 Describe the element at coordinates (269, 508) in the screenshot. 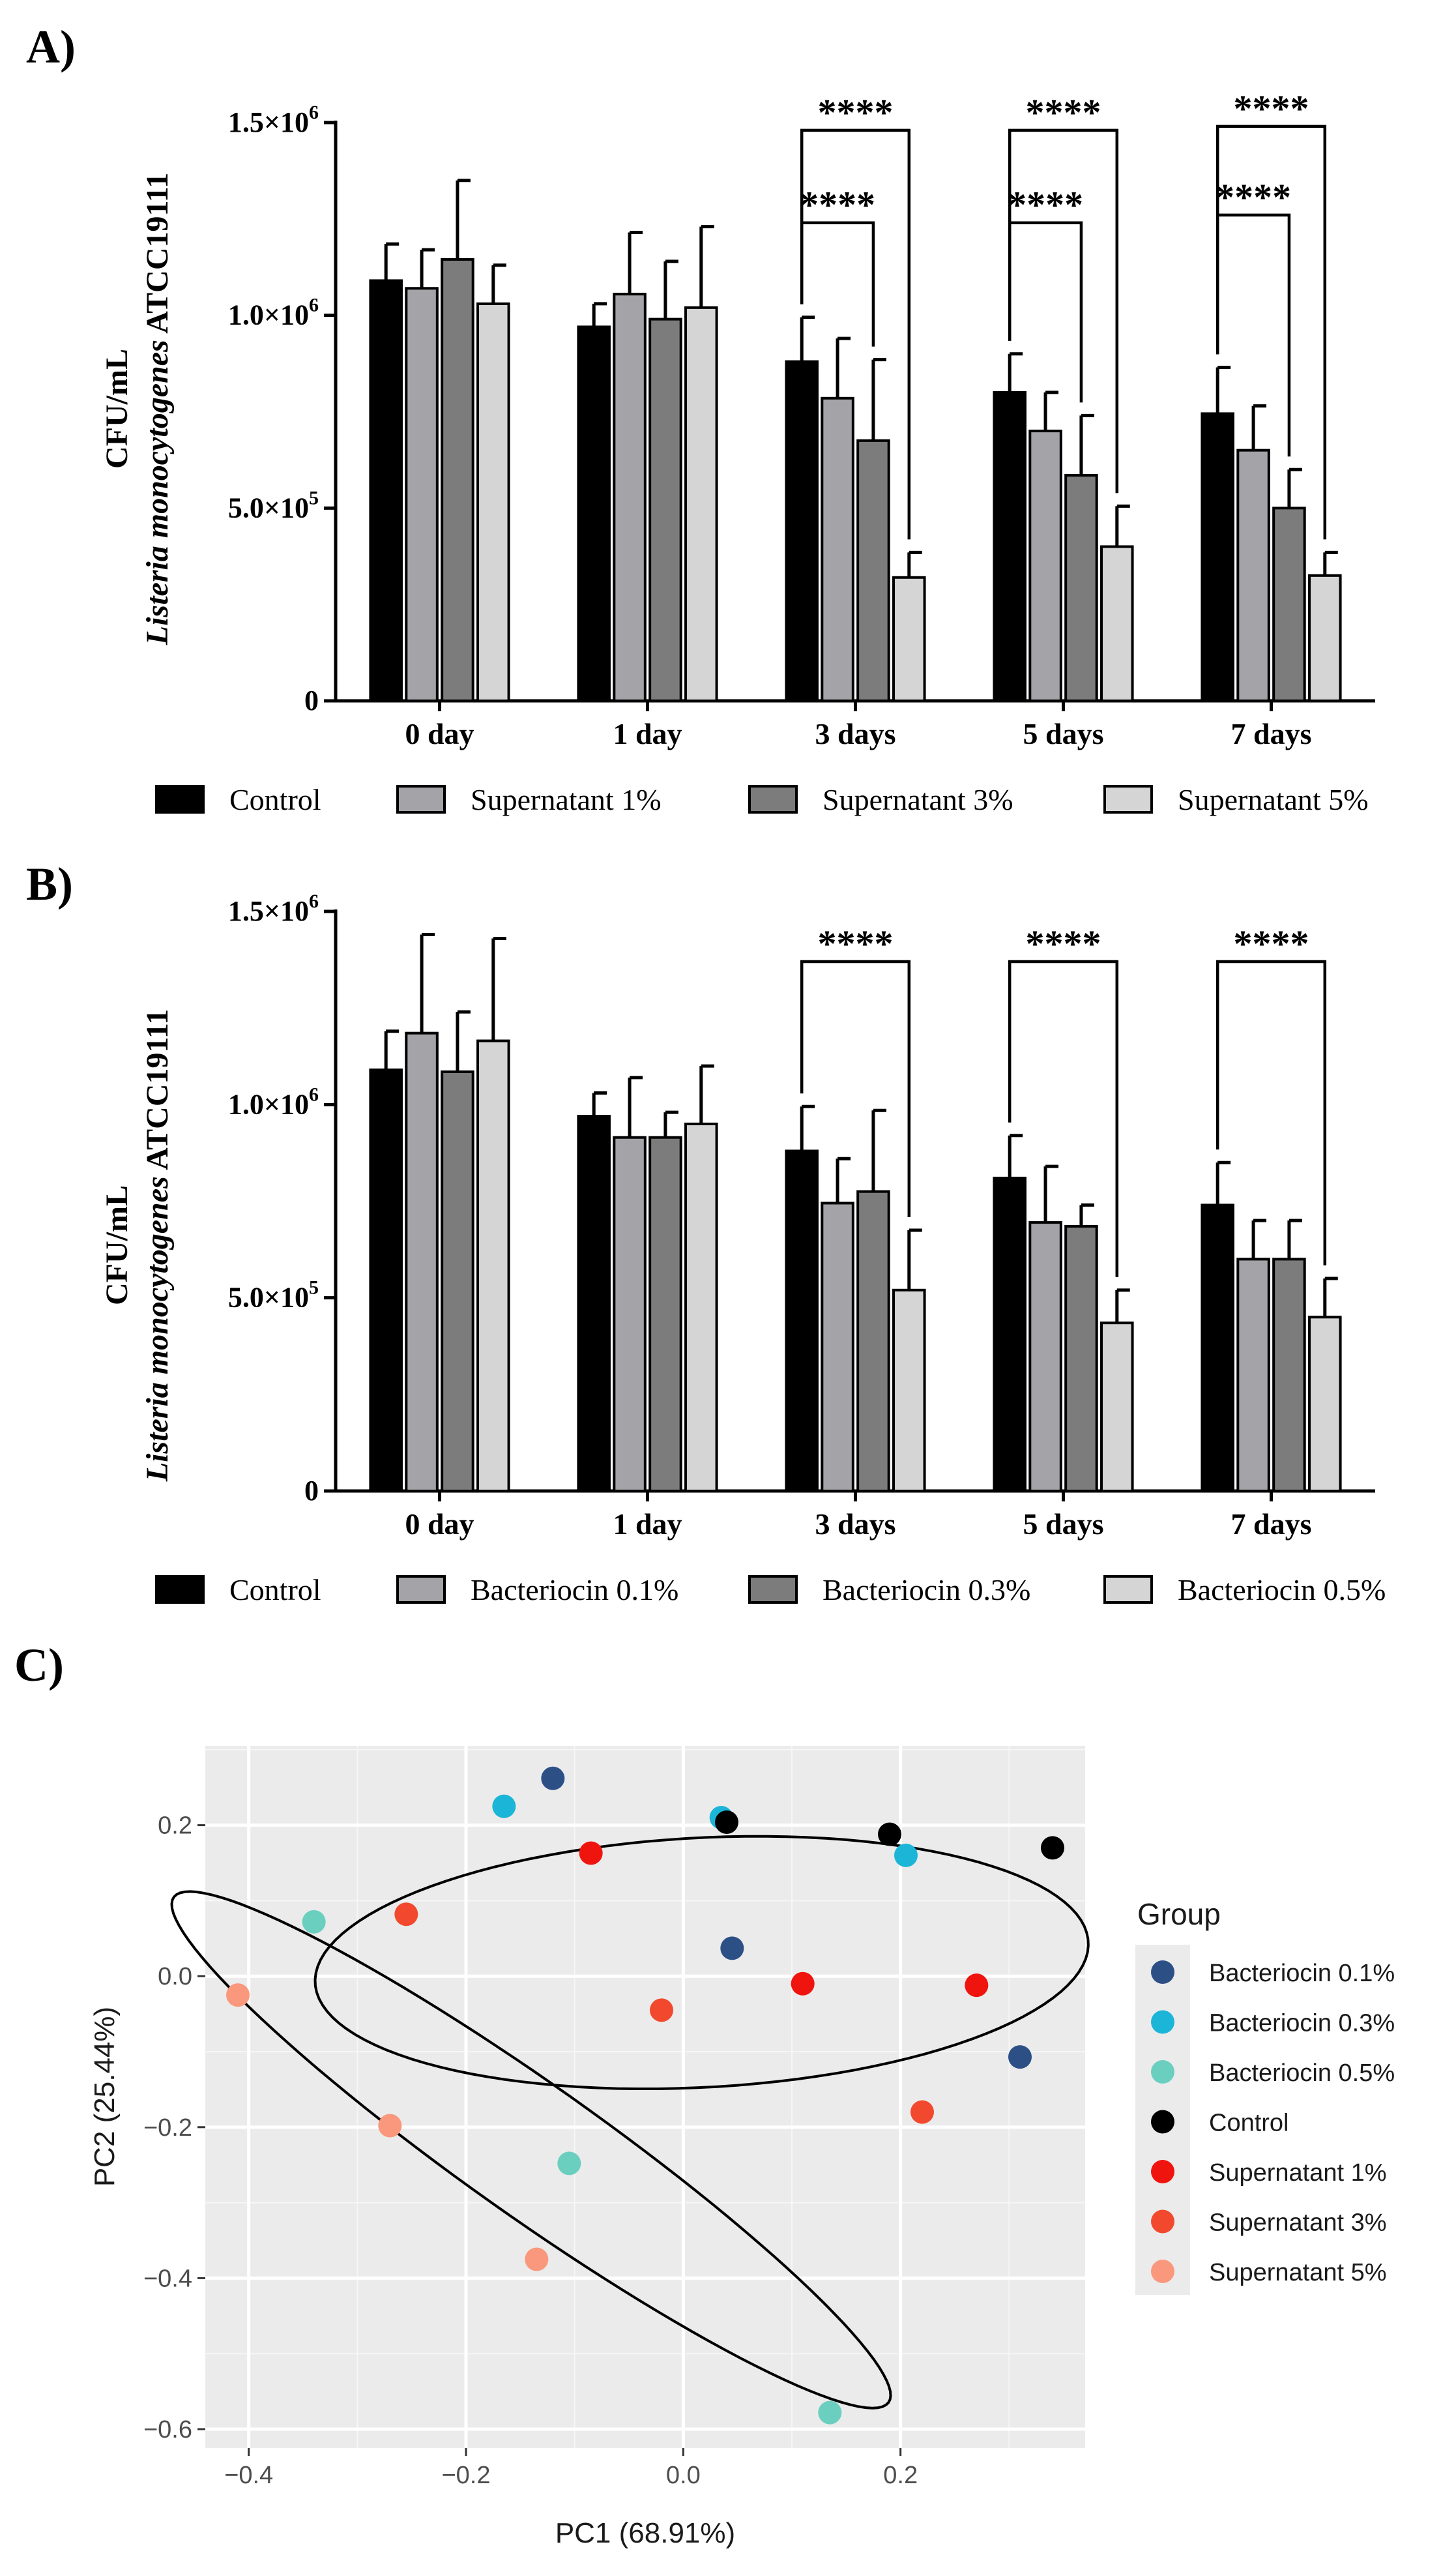

I see `y-tick-mantissa: 5.0×10` at that location.